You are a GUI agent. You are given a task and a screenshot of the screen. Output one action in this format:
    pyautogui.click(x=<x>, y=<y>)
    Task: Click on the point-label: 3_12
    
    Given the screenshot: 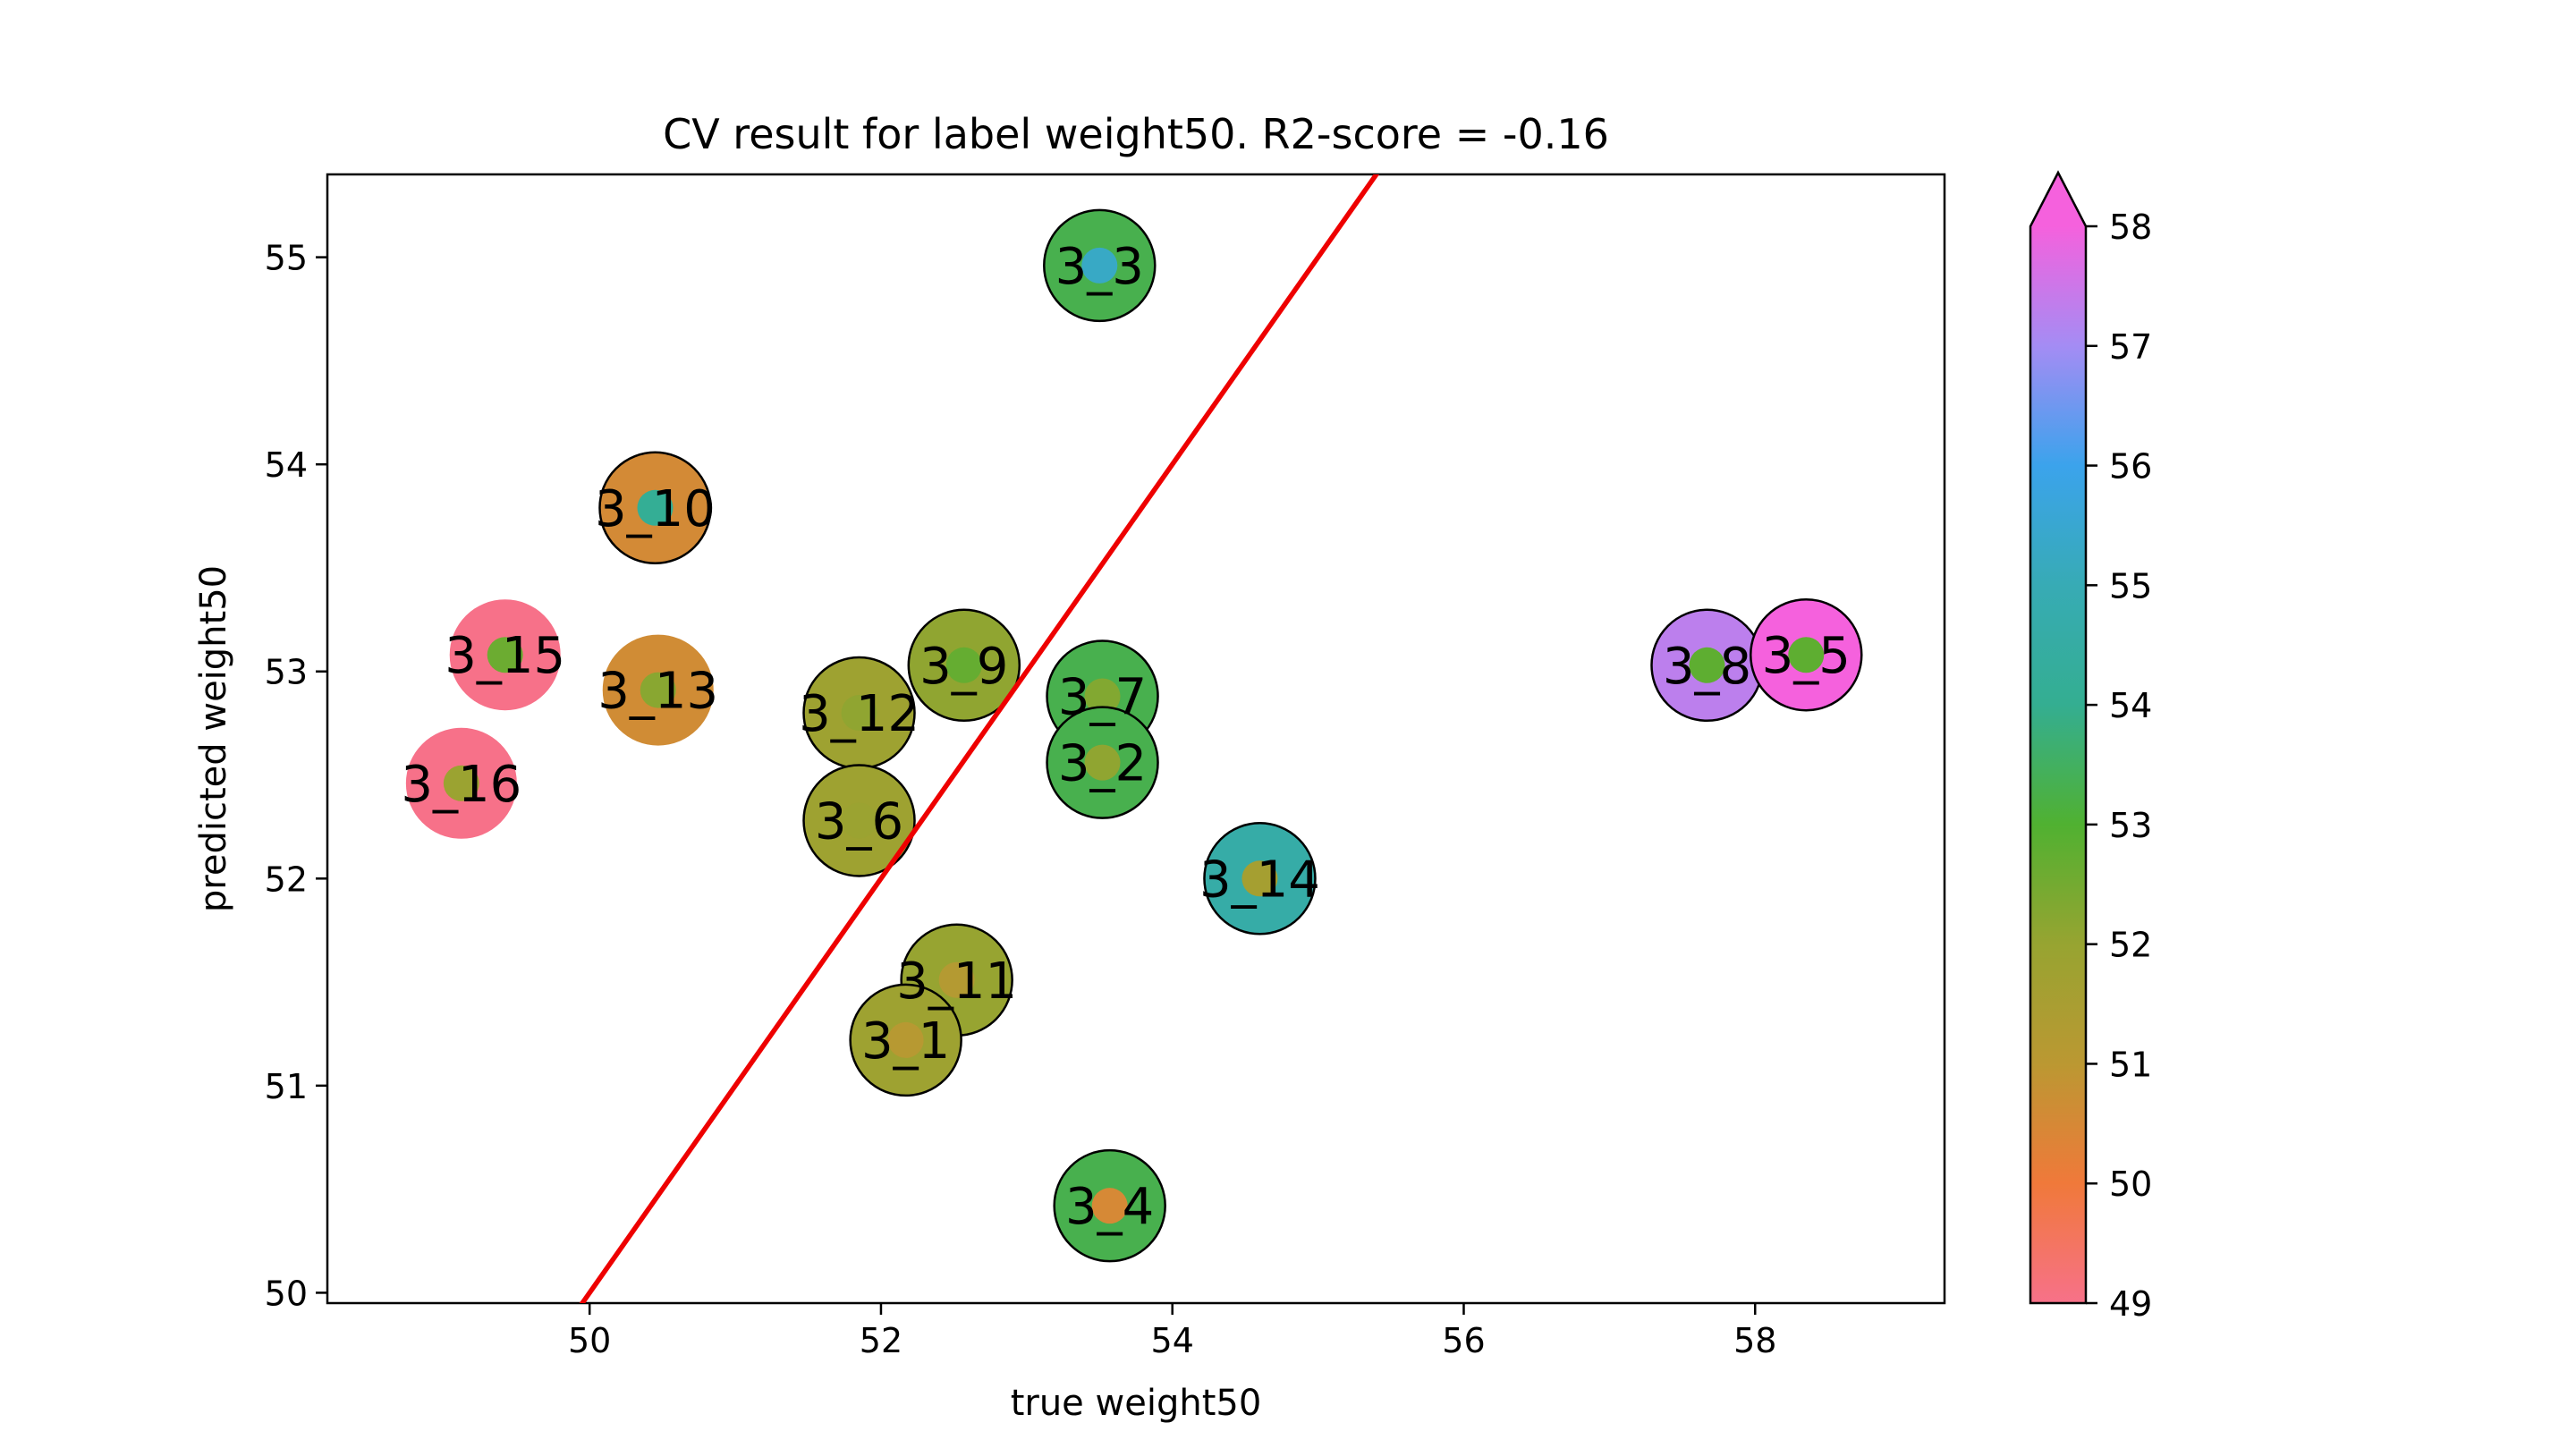 What is the action you would take?
    pyautogui.click(x=859, y=714)
    